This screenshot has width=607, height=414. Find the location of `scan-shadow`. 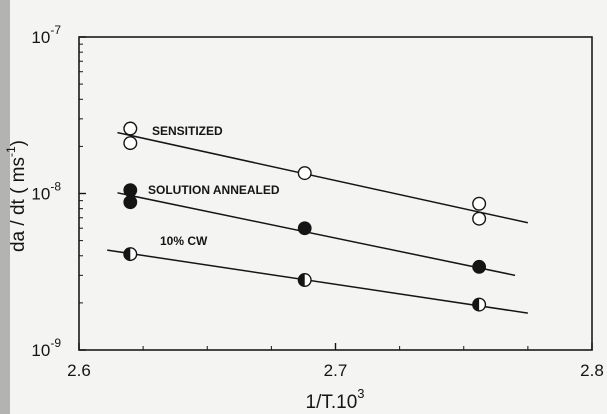

scan-shadow is located at coordinates (5, 207).